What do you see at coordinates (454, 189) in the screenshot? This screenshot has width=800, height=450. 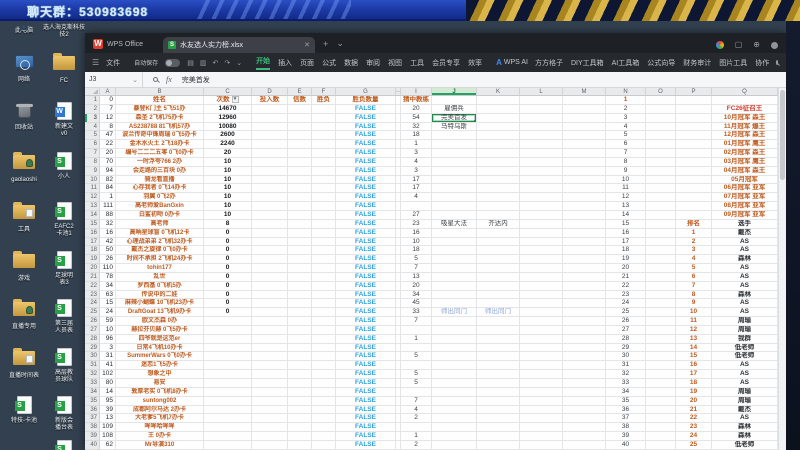 I see `cell-J11` at bounding box center [454, 189].